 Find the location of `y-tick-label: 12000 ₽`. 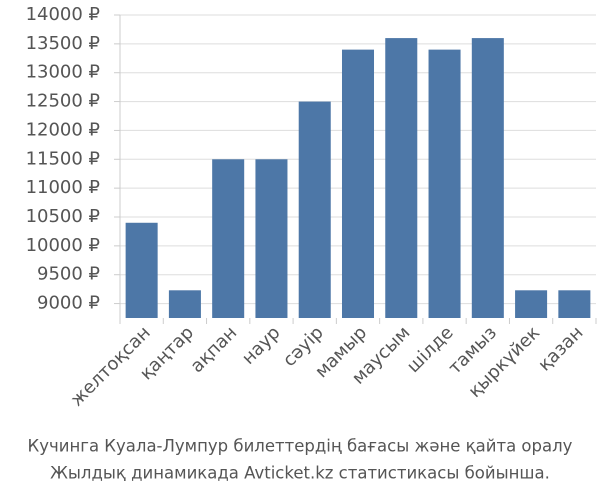

y-tick-label: 12000 ₽ is located at coordinates (63, 129).